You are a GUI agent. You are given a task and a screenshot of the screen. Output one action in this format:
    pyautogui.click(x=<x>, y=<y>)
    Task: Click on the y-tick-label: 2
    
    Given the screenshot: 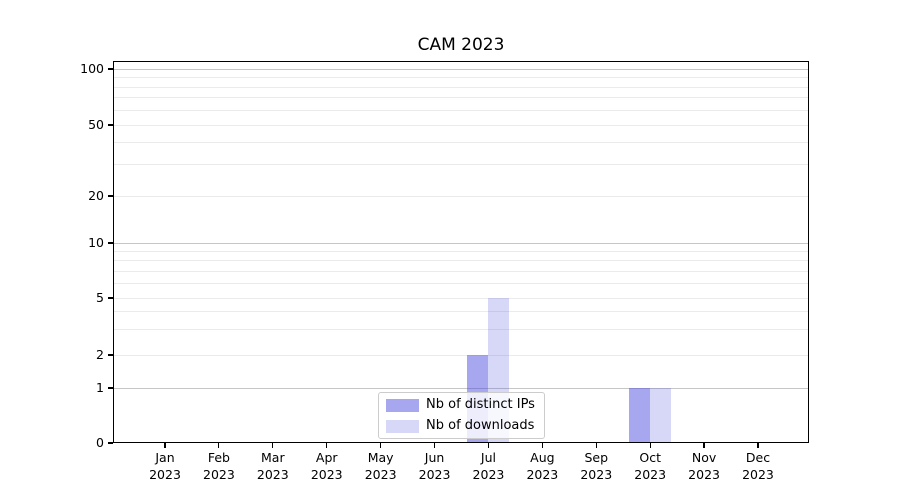 What is the action you would take?
    pyautogui.click(x=100, y=354)
    